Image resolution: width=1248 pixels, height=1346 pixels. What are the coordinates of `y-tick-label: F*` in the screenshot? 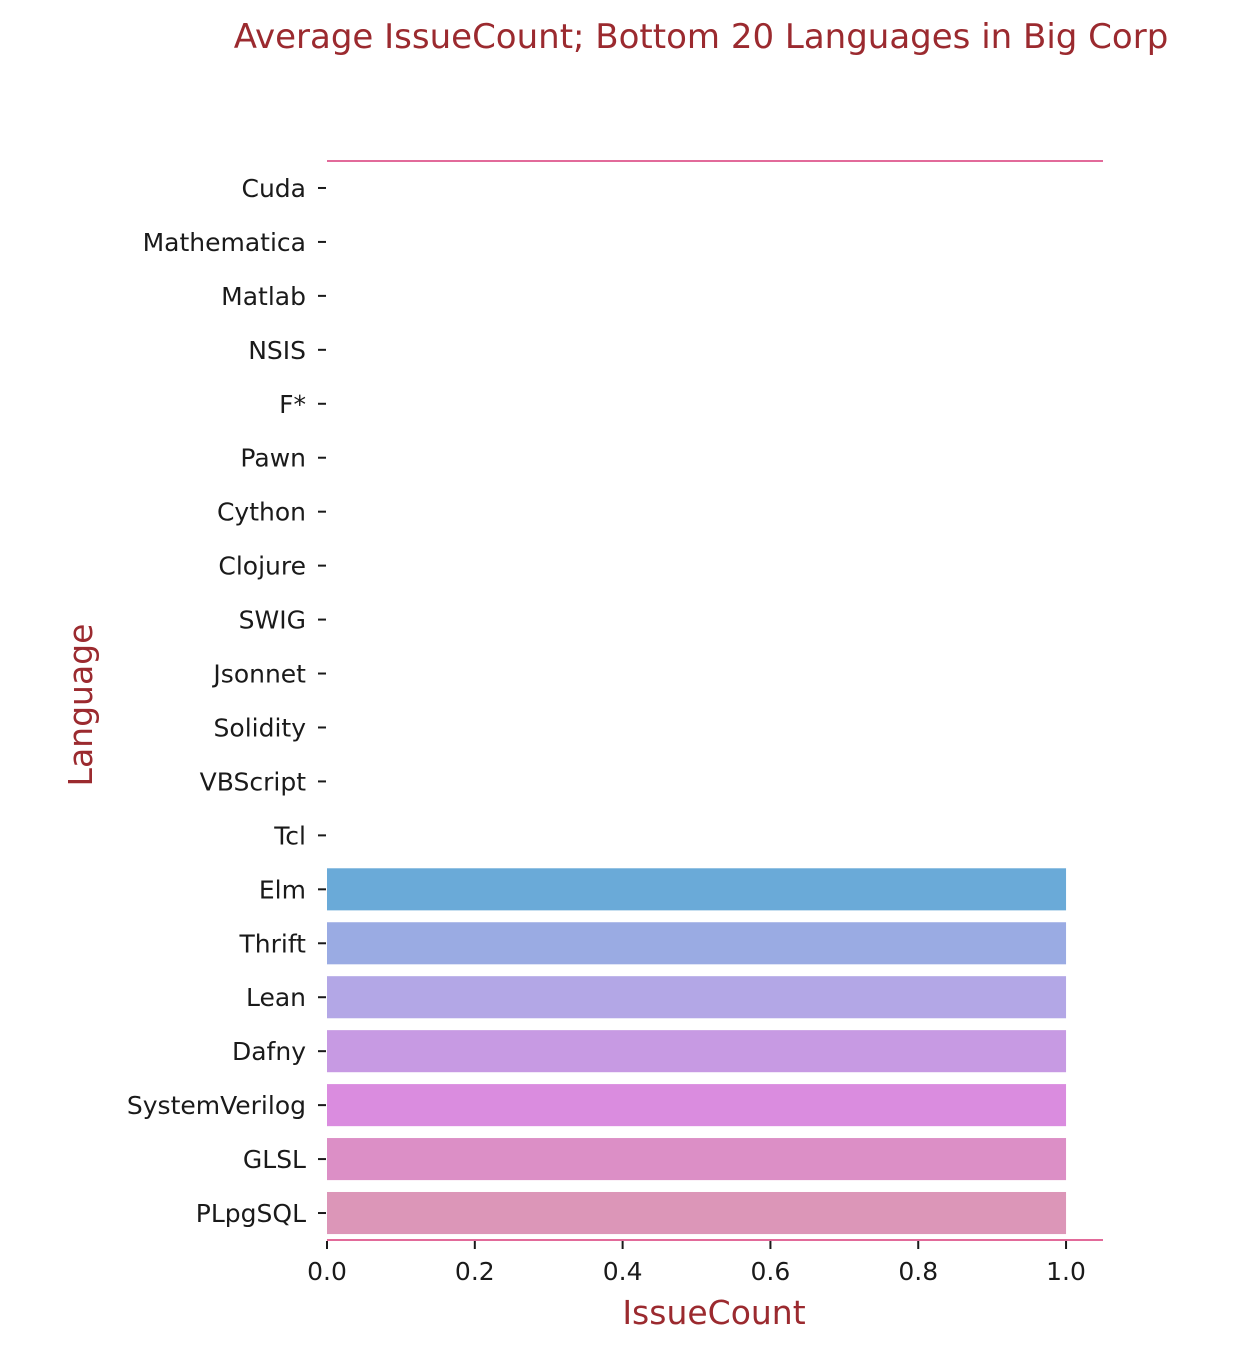 It's located at (292, 404).